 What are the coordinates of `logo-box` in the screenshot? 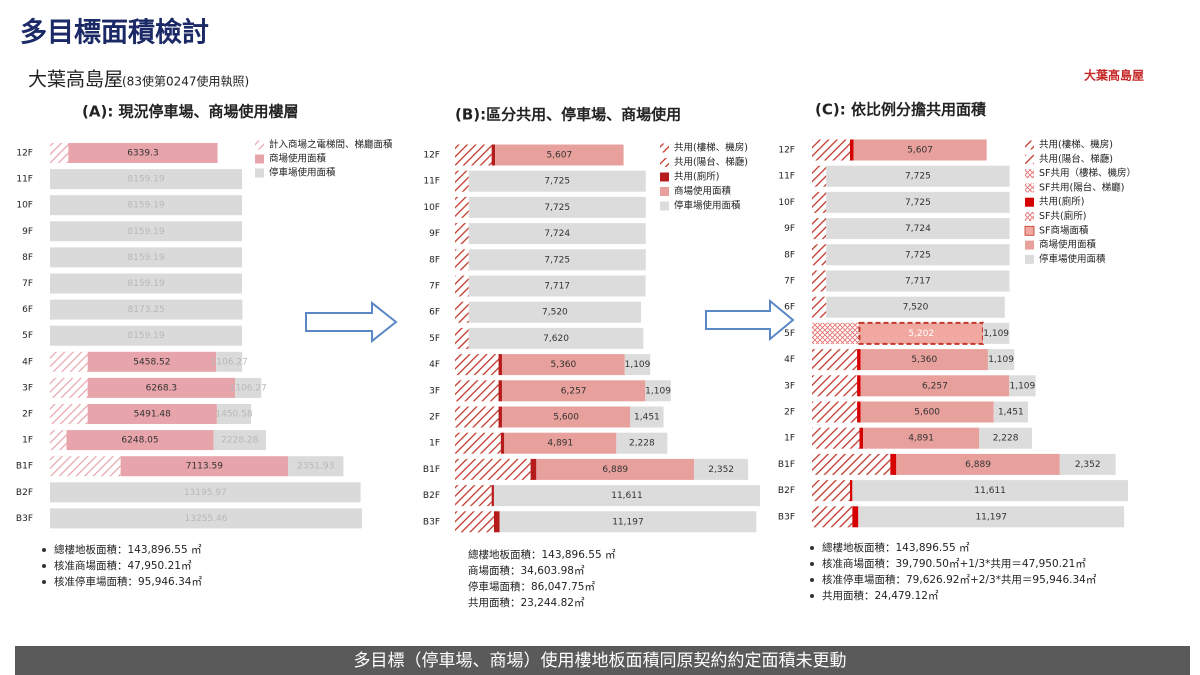 It's located at (1114, 75).